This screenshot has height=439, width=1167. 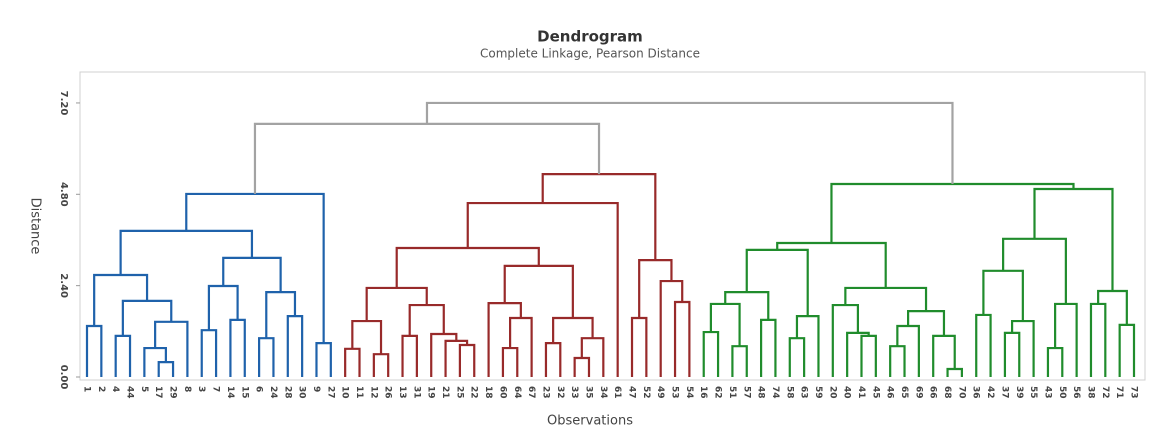 I want to click on chart-subtitle: Complete Linkage, Pearson Distance, so click(x=590, y=54).